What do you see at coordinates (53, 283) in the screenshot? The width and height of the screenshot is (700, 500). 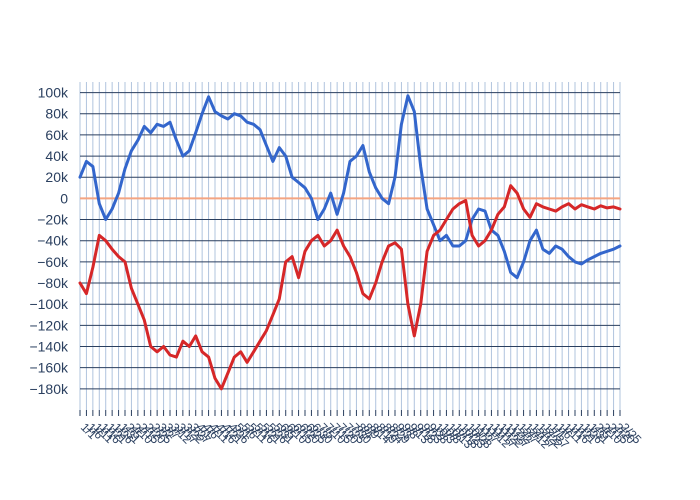 I see `y-tick-label: −80k` at bounding box center [53, 283].